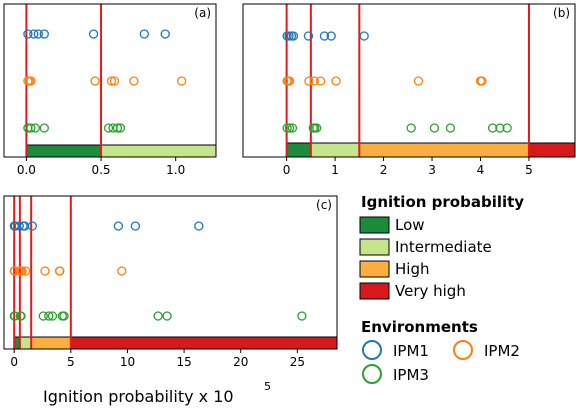  I want to click on x-tick-label: 25, so click(297, 362).